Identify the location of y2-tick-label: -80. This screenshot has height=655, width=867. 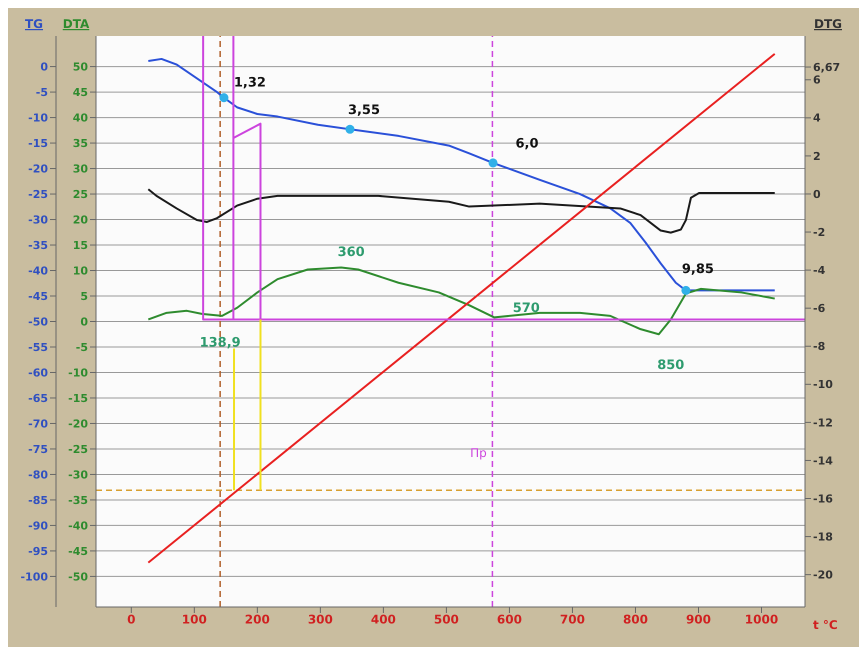
(38, 475).